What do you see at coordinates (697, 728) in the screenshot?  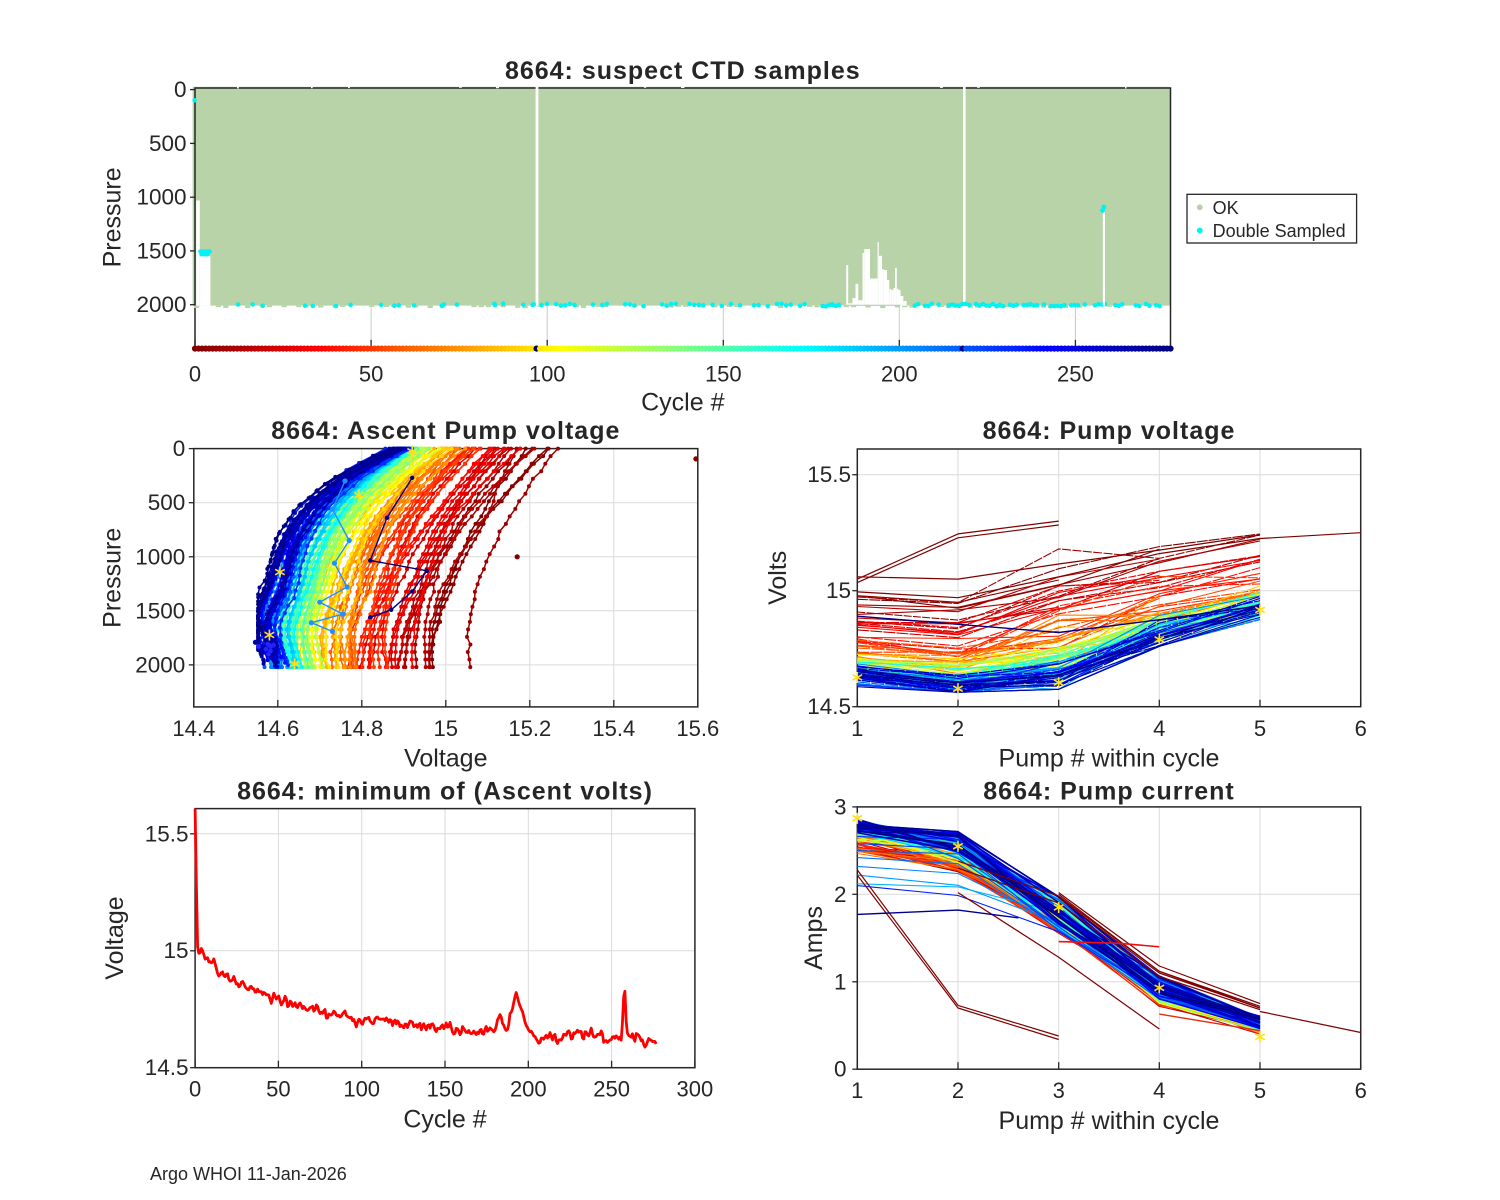 I see `svg-text: 15.6` at bounding box center [697, 728].